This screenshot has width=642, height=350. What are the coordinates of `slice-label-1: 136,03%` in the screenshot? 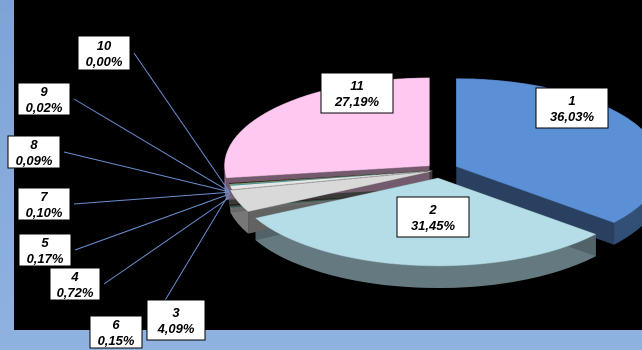 It's located at (572, 108).